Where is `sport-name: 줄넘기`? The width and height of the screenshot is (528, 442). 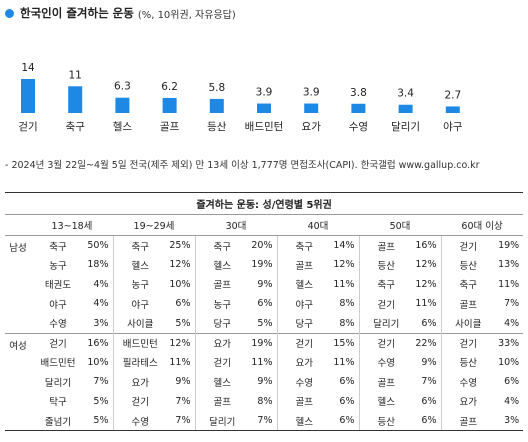
sport-name: 줄넘기 is located at coordinates (58, 421).